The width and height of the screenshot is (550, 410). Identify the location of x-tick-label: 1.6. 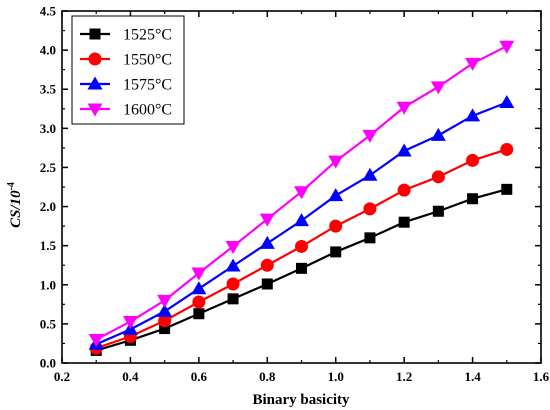
(541, 376).